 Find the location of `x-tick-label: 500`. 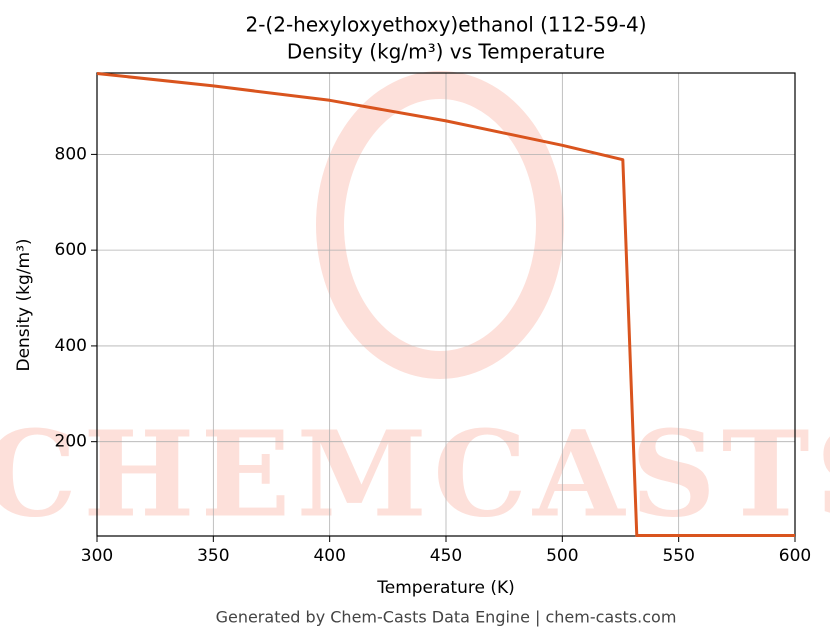

x-tick-label: 500 is located at coordinates (562, 556).